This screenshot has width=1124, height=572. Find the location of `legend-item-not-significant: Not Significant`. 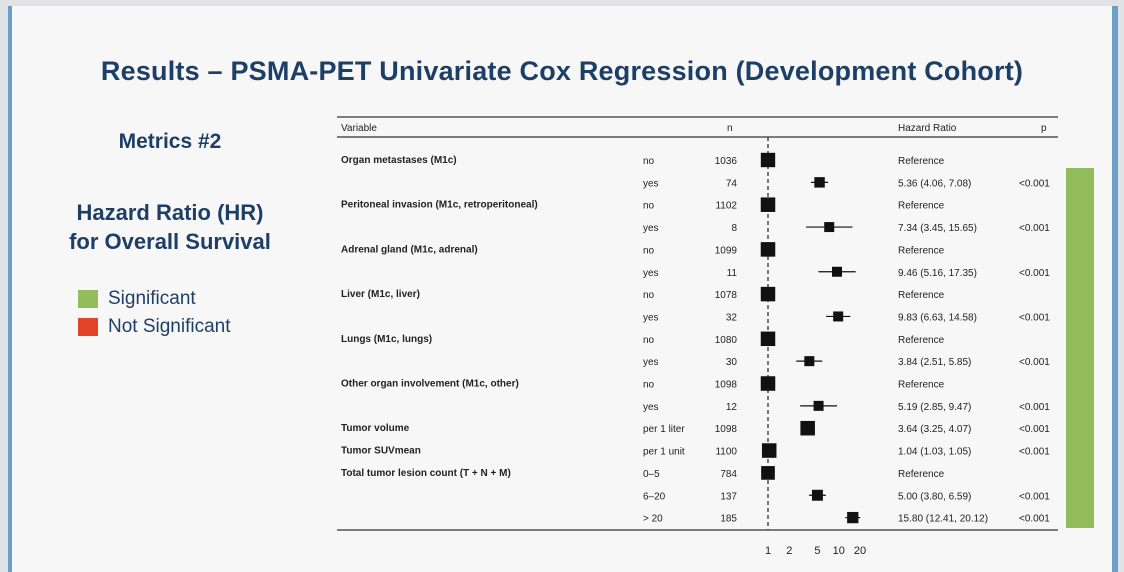

legend-item-not-significant: Not Significant is located at coordinates (154, 327).